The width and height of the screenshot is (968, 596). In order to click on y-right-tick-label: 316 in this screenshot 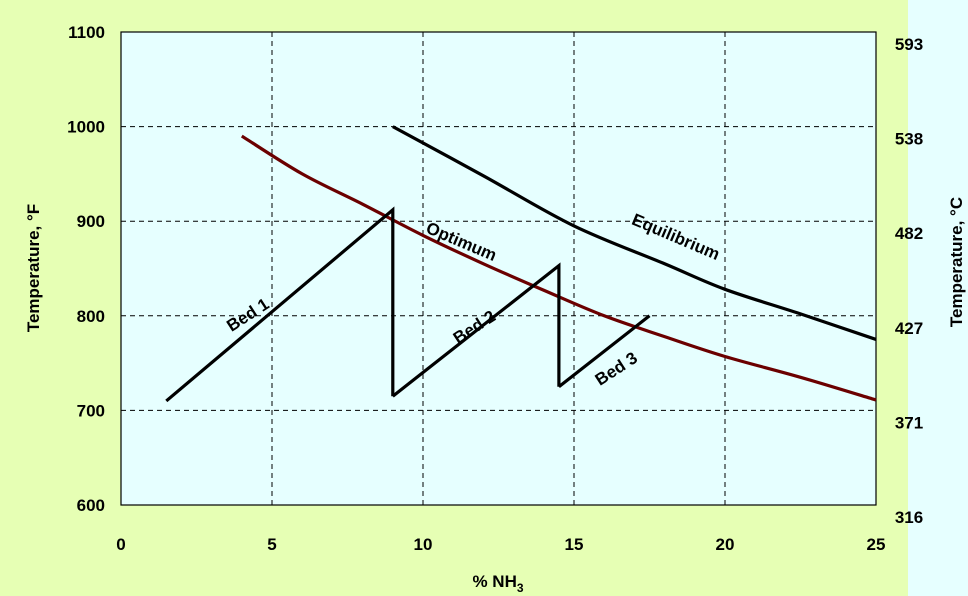, I will do `click(909, 517)`.